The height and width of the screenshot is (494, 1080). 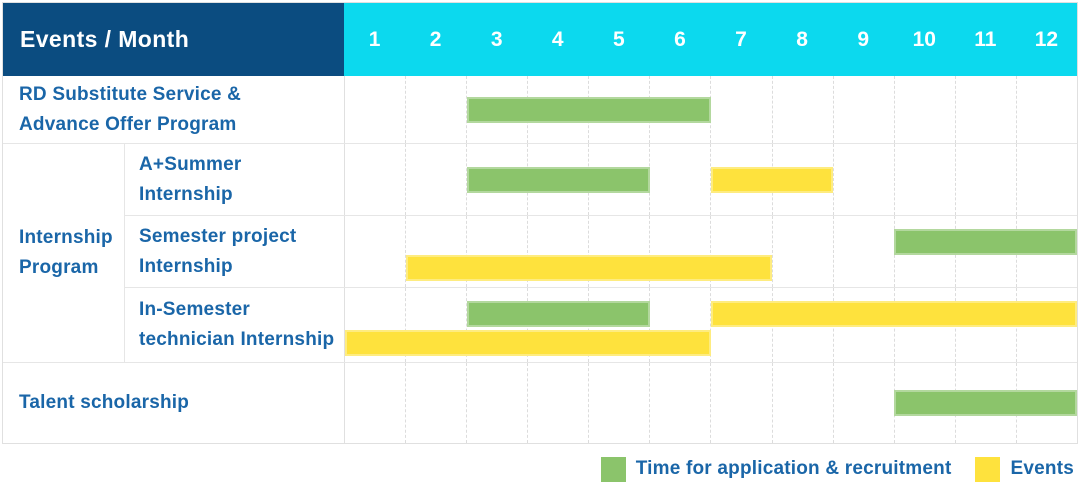 I want to click on row-in-semester-technician: In-Semester technician Internship, so click(x=601, y=324).